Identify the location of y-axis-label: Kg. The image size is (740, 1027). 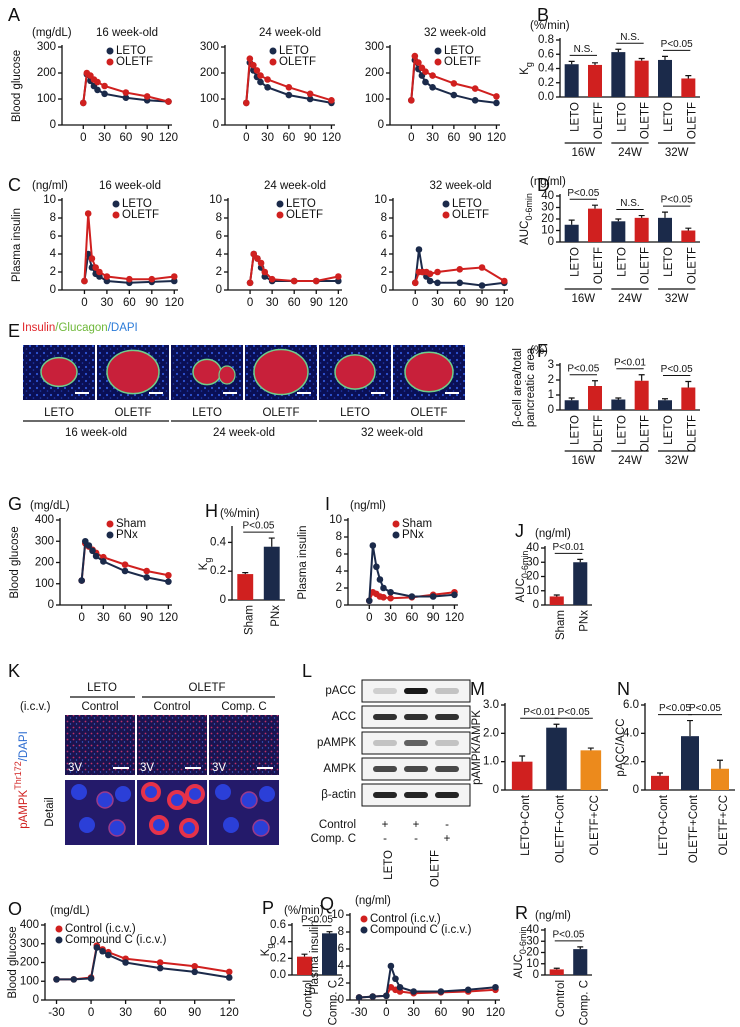
(205, 564).